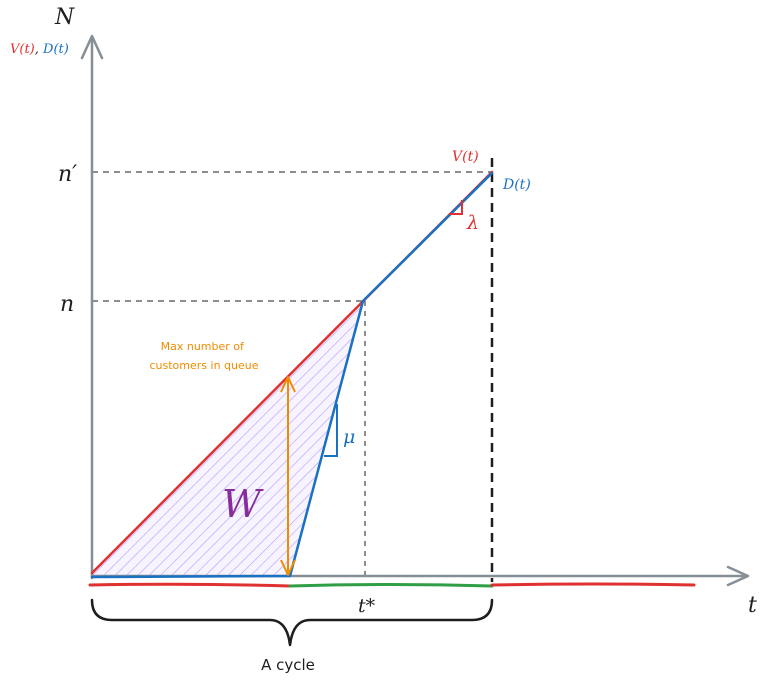  I want to click on departures-label: D(t), so click(516, 185).